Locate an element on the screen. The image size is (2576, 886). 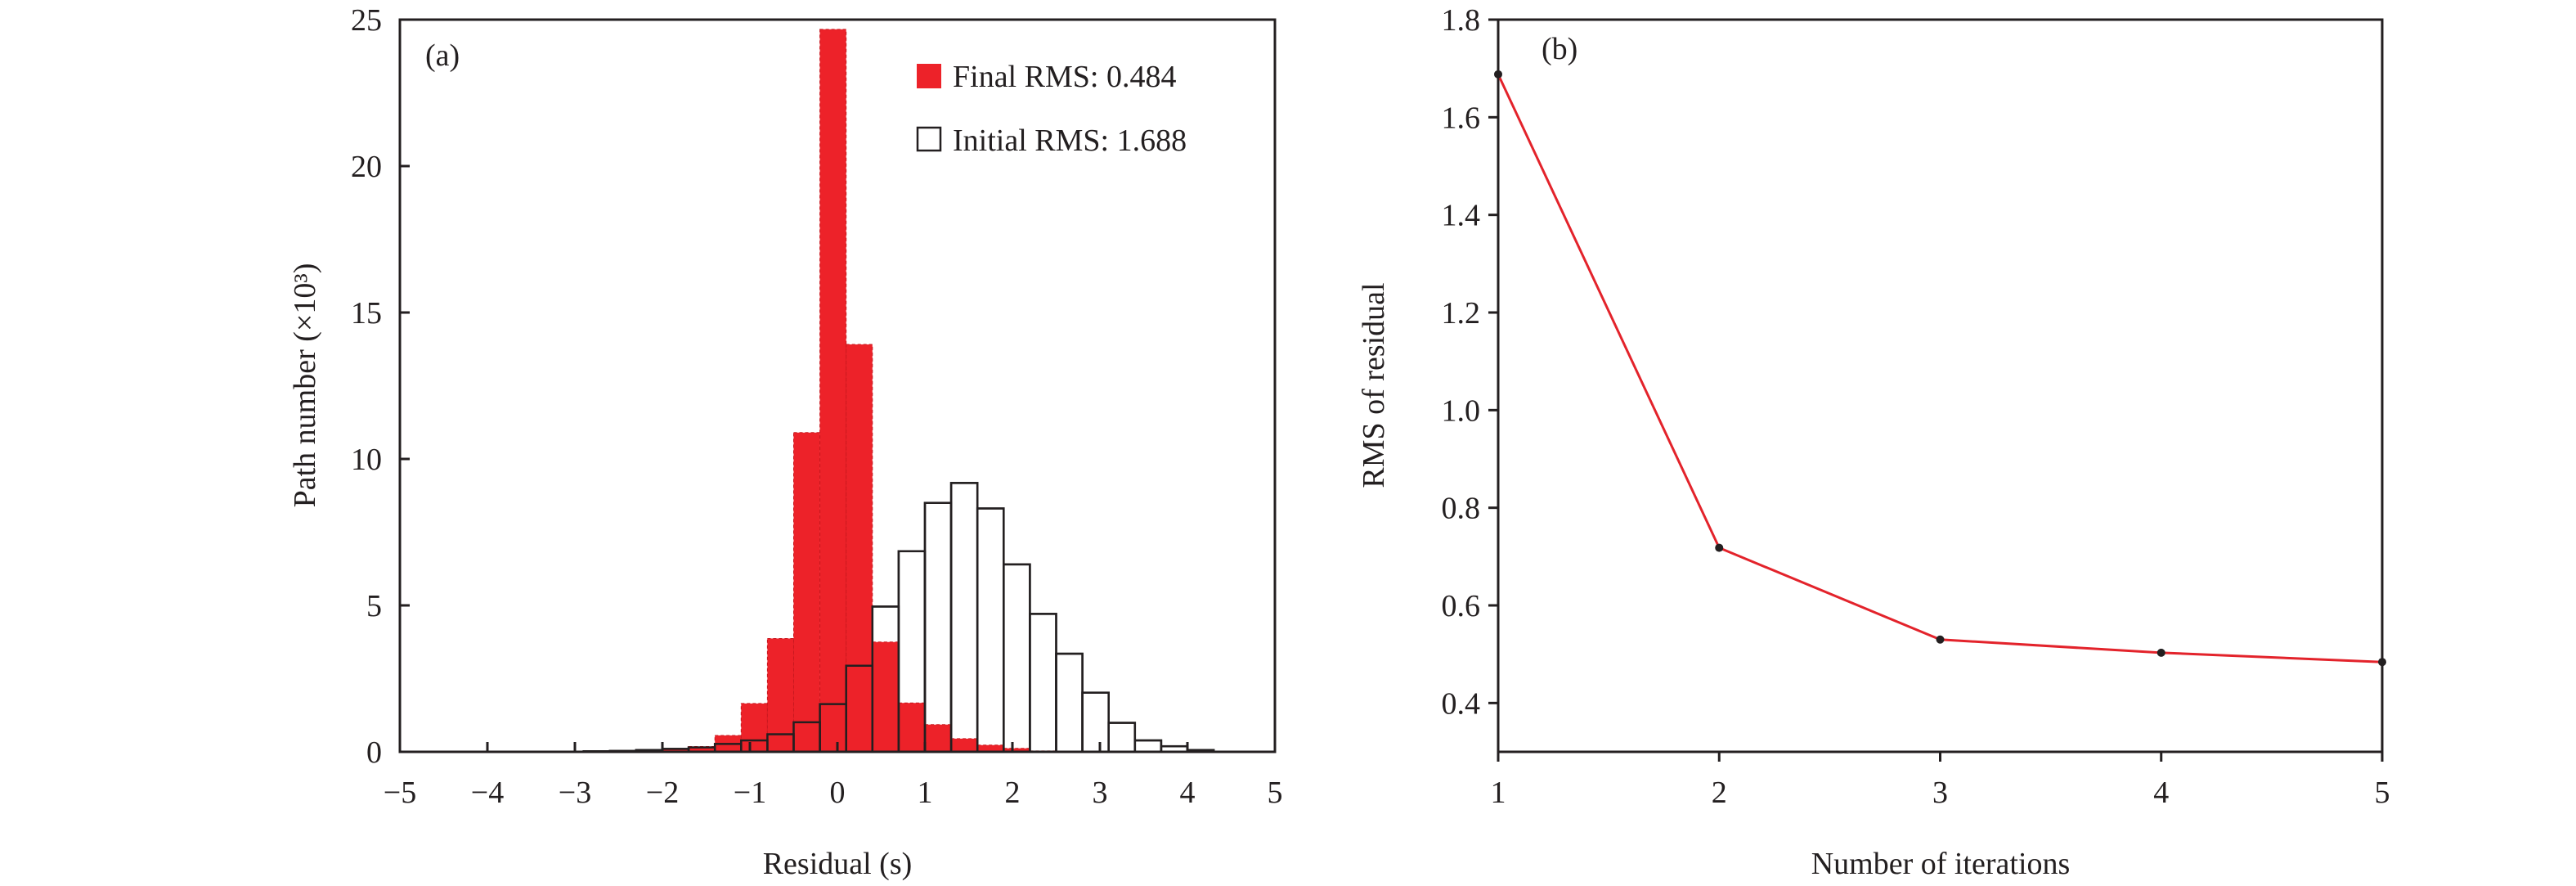
y-tick-label-b: 0.6 is located at coordinates (1461, 606).